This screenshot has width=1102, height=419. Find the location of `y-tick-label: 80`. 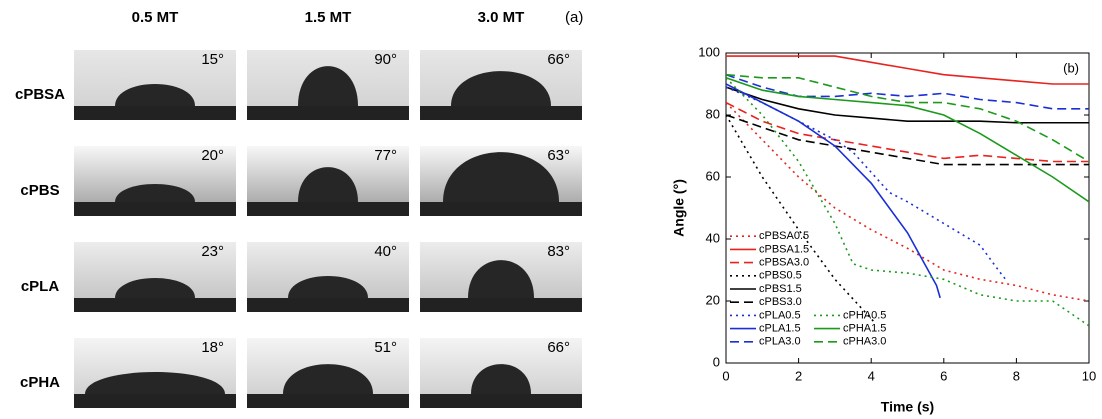

y-tick-label: 80 is located at coordinates (713, 113).